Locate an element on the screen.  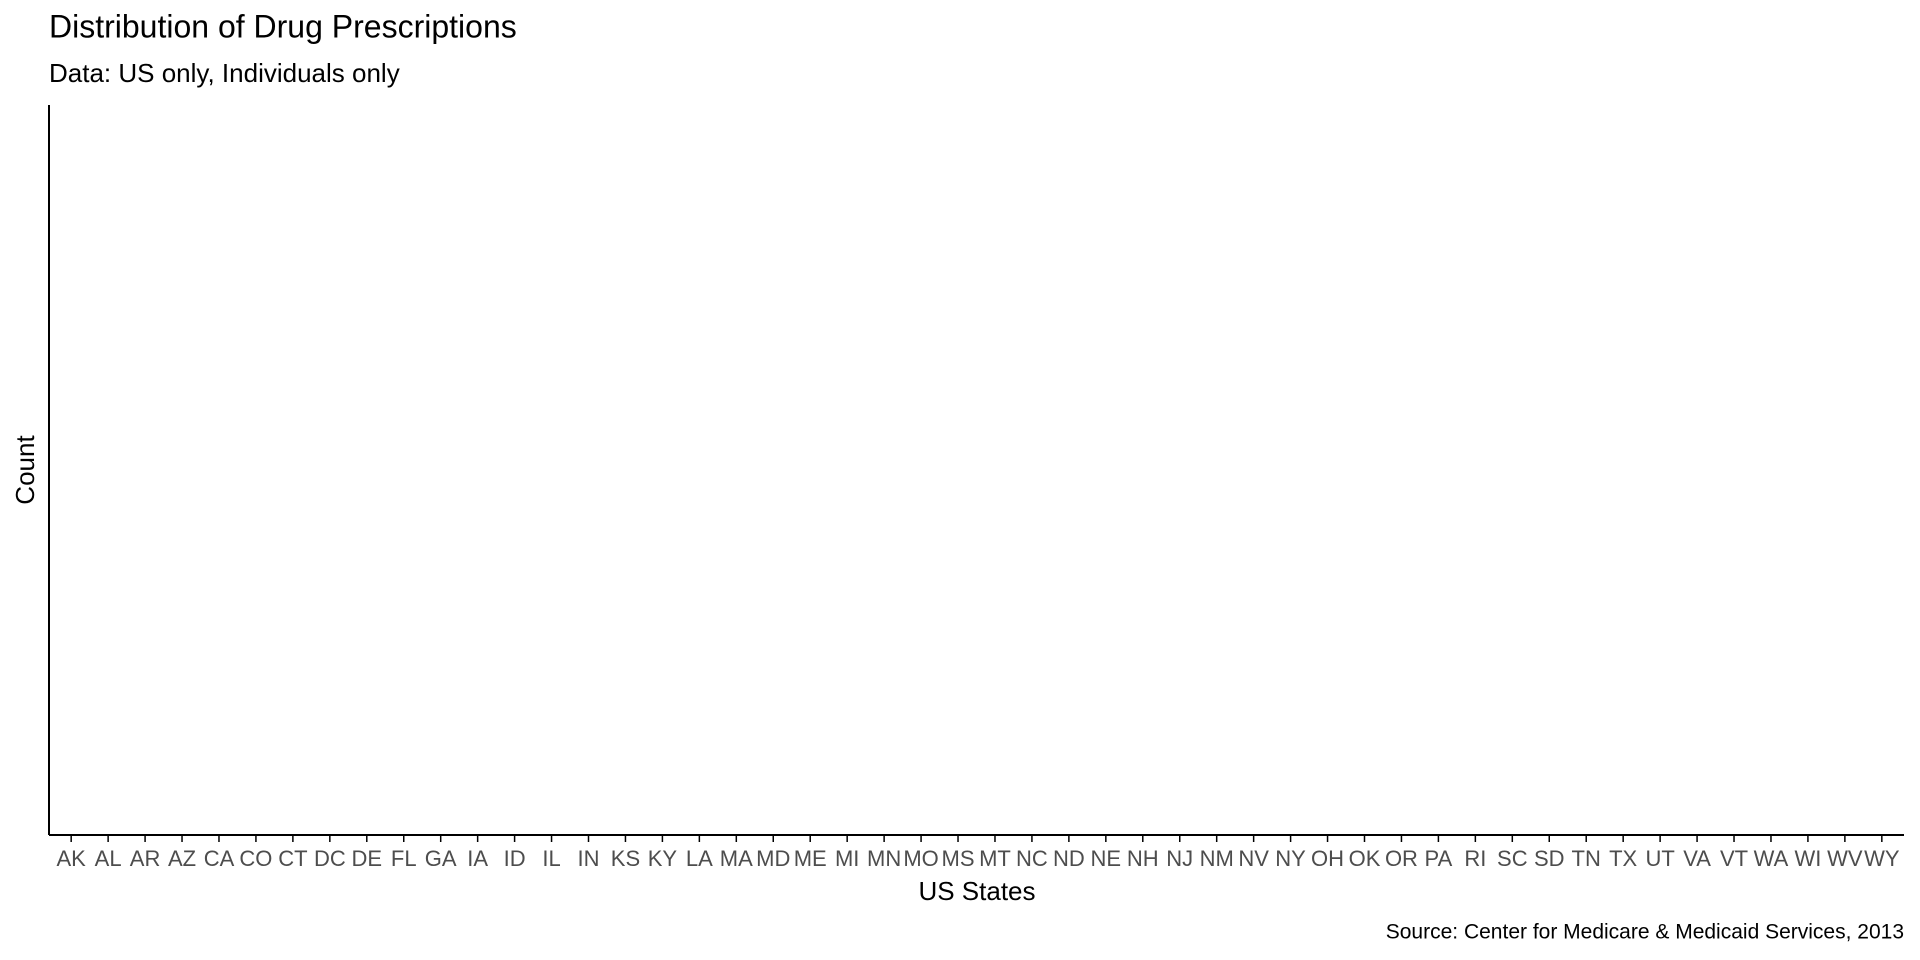
x-tick-label: ND is located at coordinates (1069, 858).